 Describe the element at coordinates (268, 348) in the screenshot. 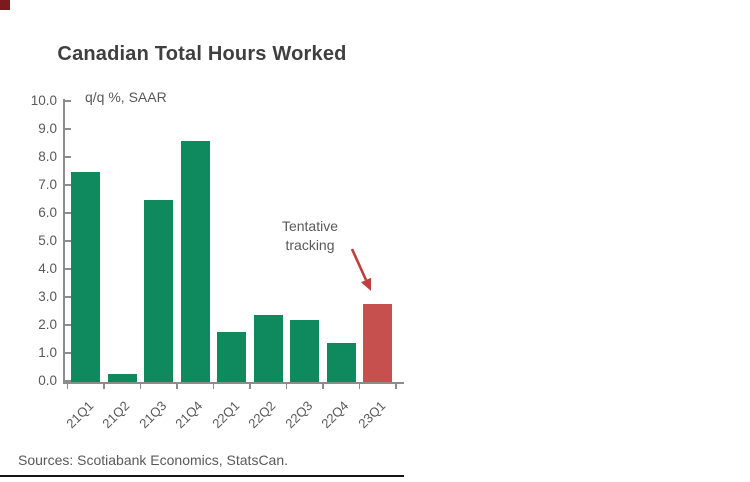

I see `bar-22Q2` at that location.